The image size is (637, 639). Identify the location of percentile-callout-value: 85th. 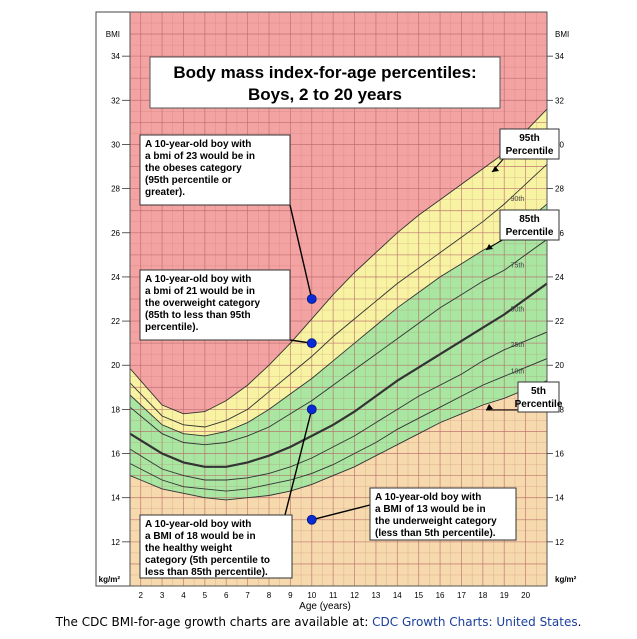
(529, 219).